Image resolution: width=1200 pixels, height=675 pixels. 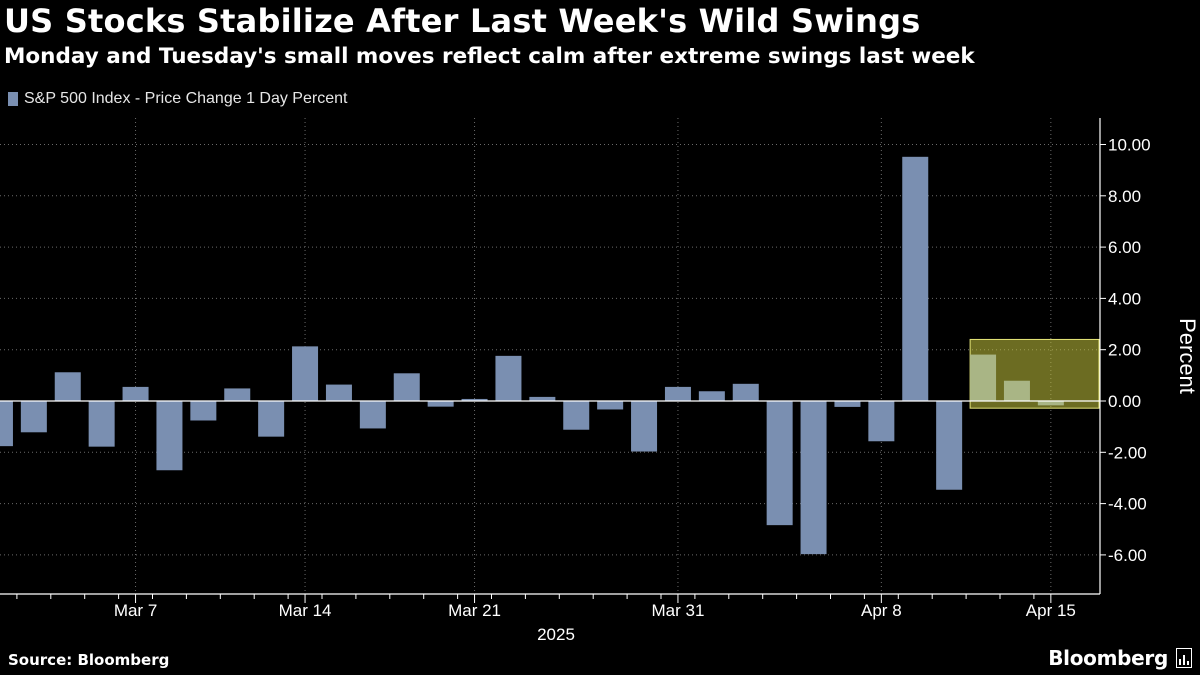 I want to click on x-tick-label: Mar 14, so click(x=305, y=610).